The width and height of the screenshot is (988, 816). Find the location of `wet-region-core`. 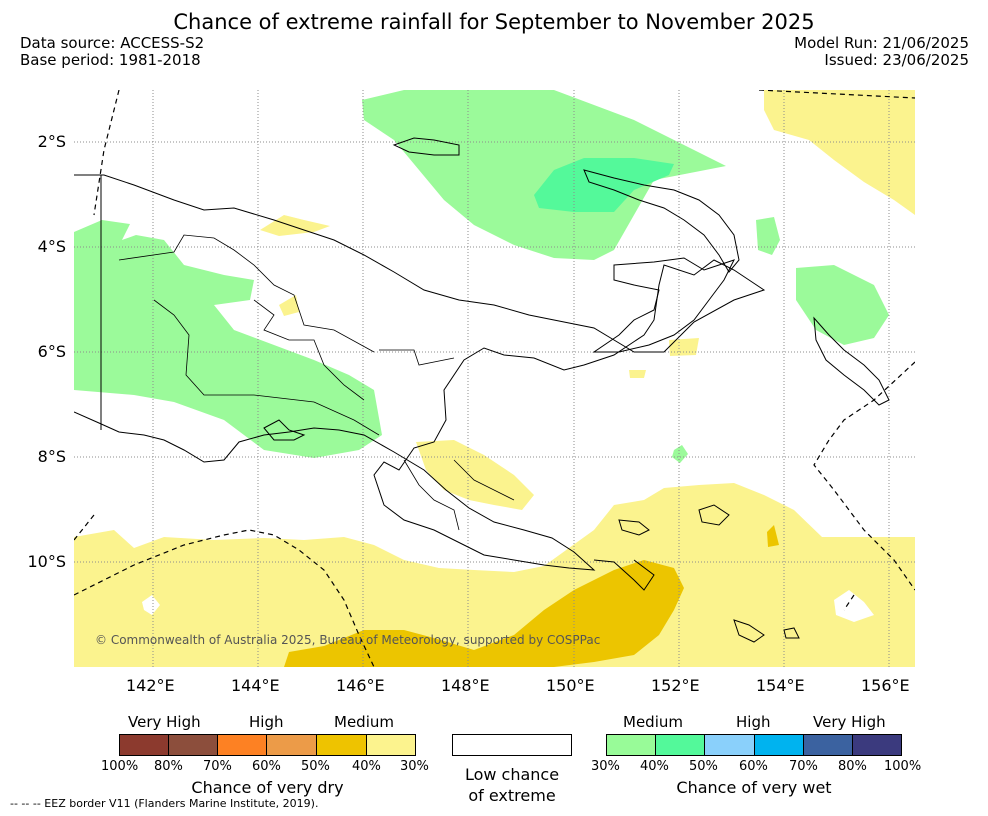

wet-region-core is located at coordinates (604, 185).